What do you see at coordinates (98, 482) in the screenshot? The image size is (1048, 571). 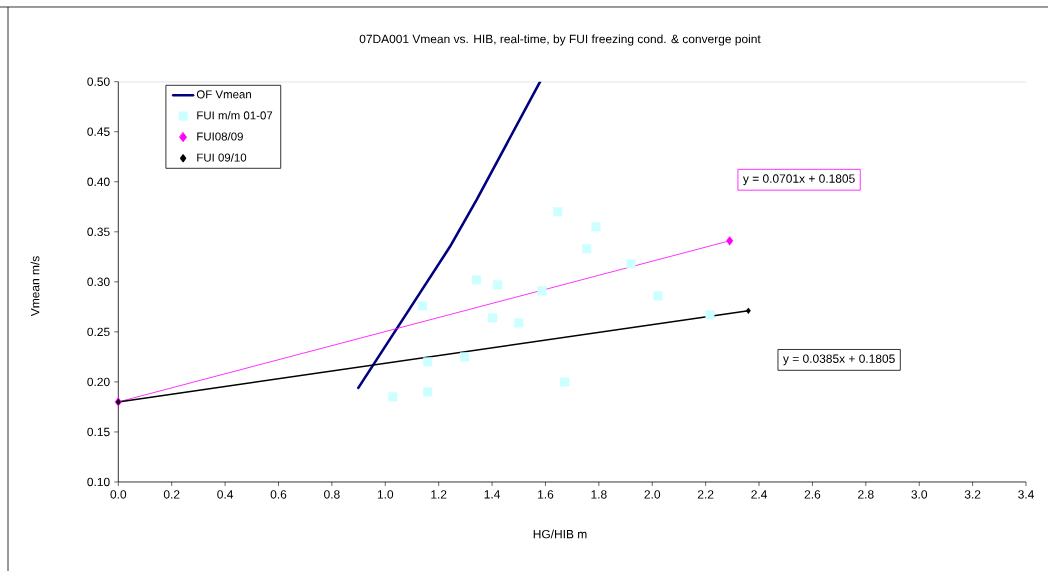 I see `y-tick-label: 0.10` at bounding box center [98, 482].